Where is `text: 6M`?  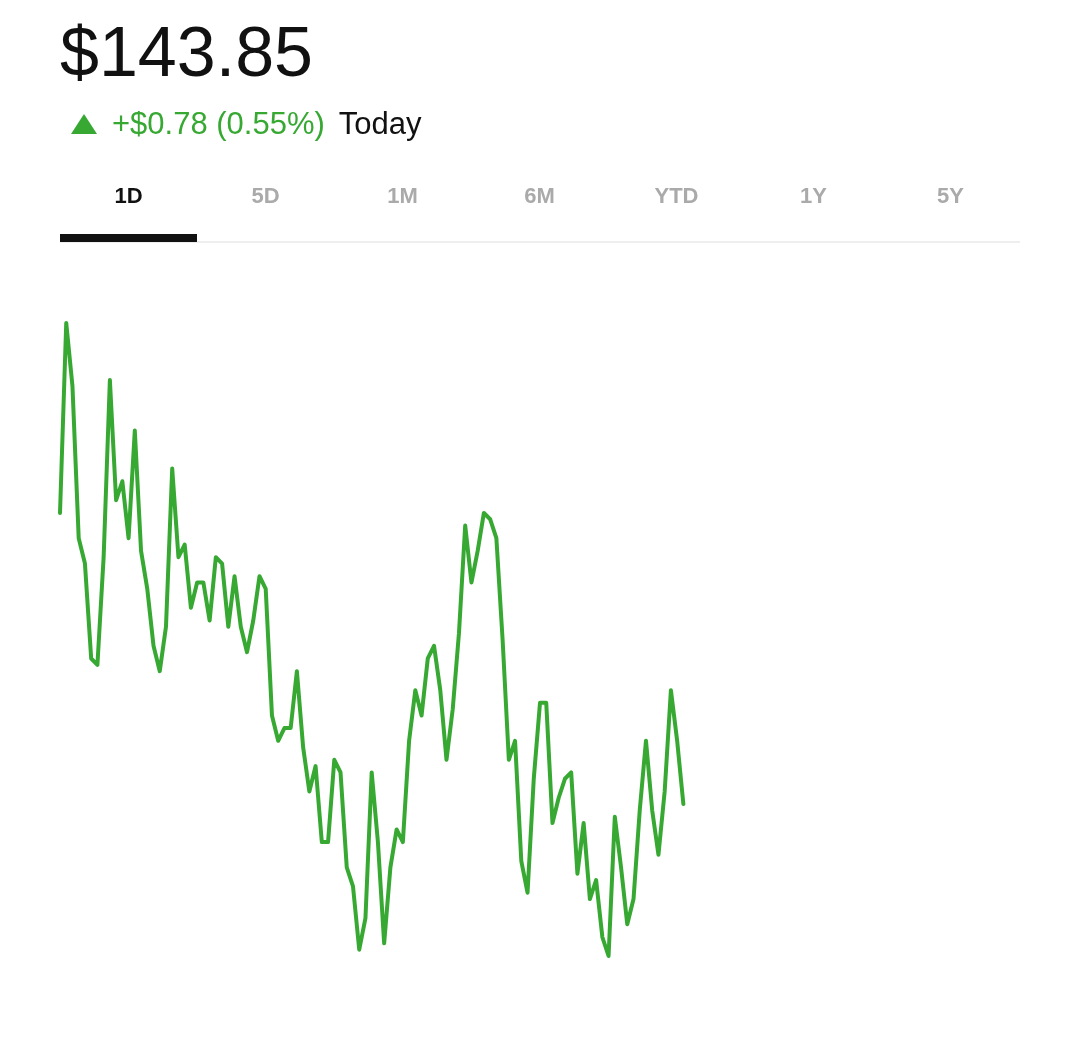 text: 6M is located at coordinates (539, 196).